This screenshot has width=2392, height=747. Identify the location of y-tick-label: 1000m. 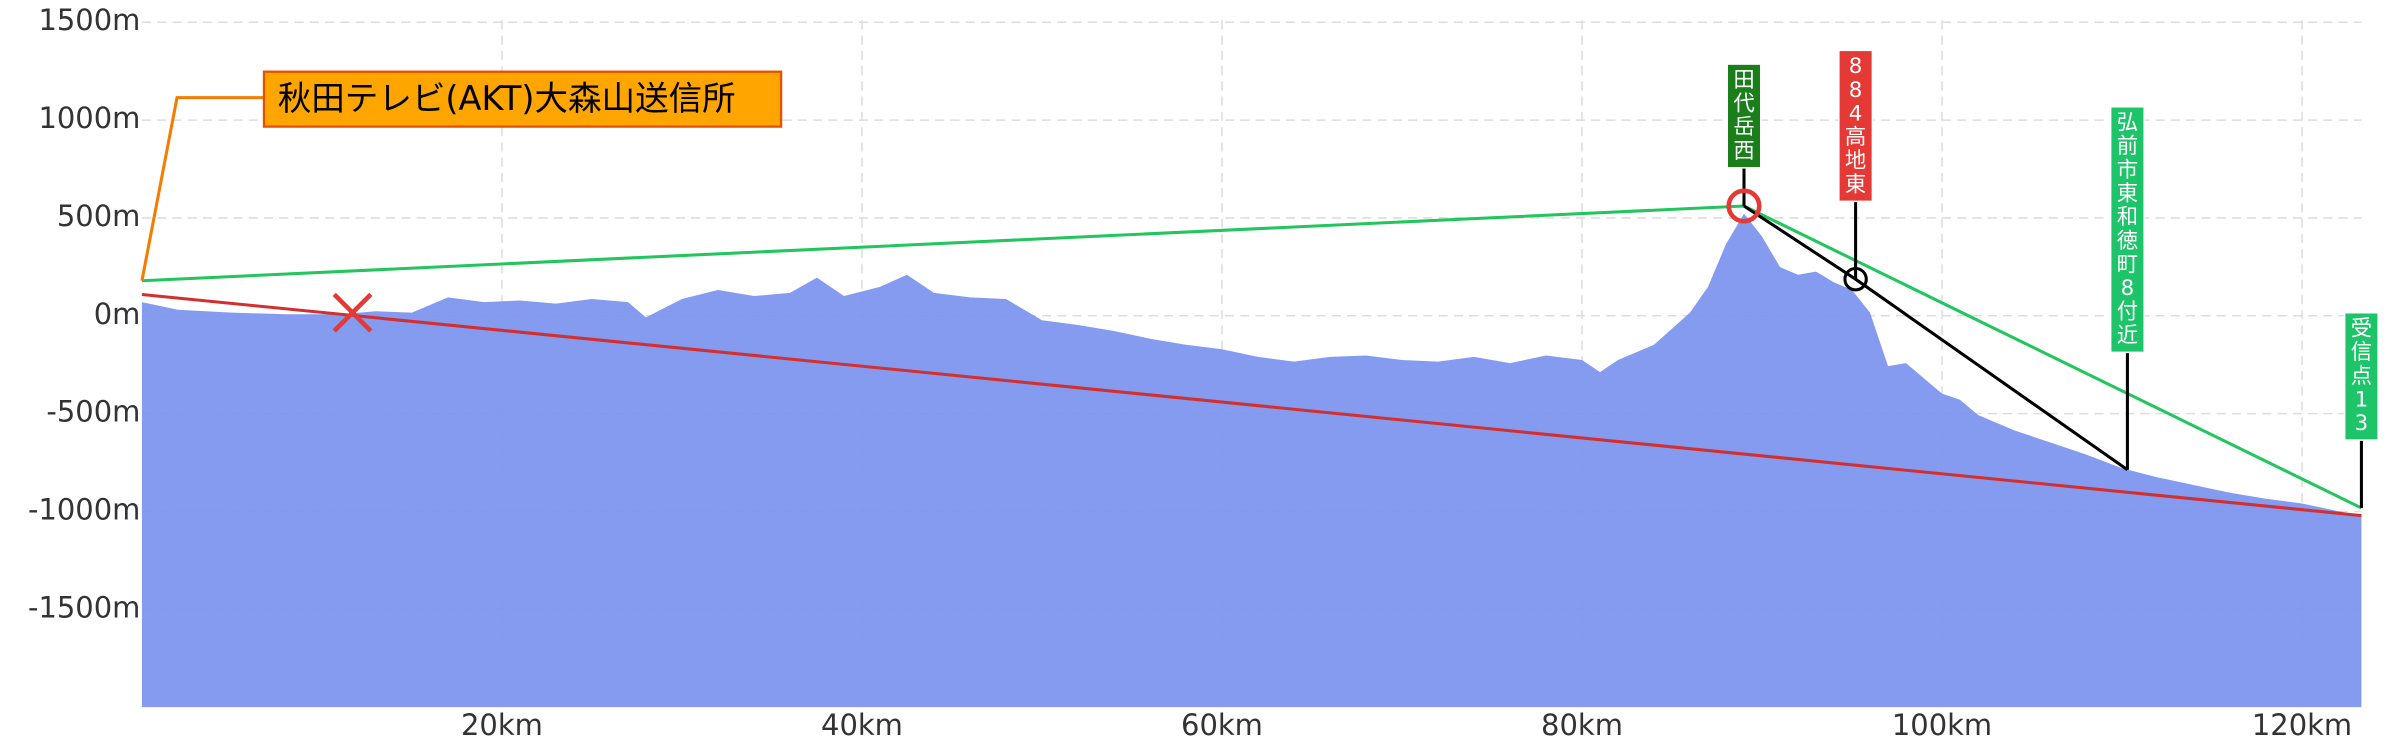
(89, 118).